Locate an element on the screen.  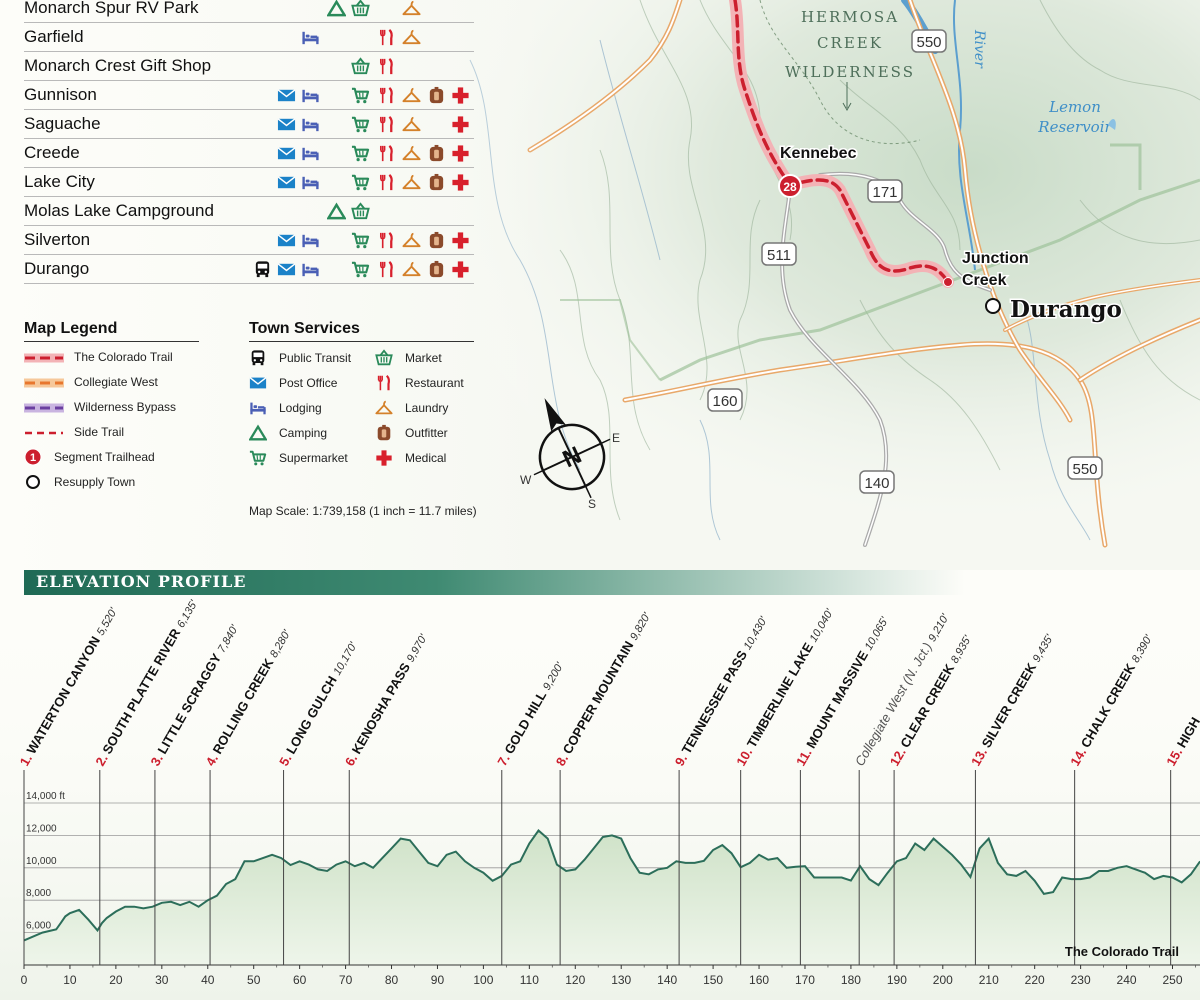
x-tick-label: 0 is located at coordinates (24, 980).